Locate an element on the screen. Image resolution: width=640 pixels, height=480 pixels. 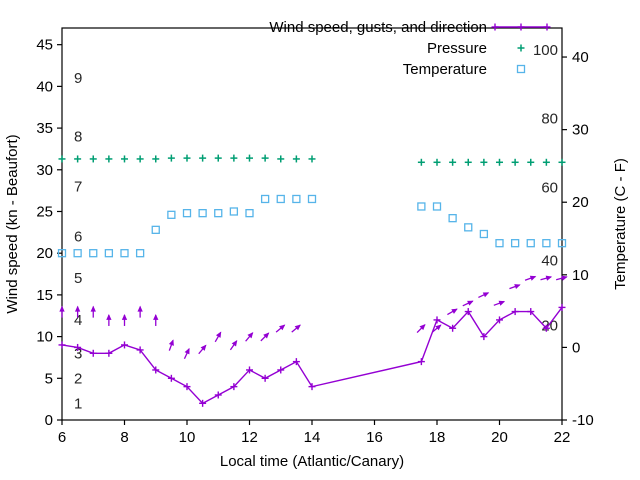
x-tick-label: 20 is located at coordinates (499, 437).